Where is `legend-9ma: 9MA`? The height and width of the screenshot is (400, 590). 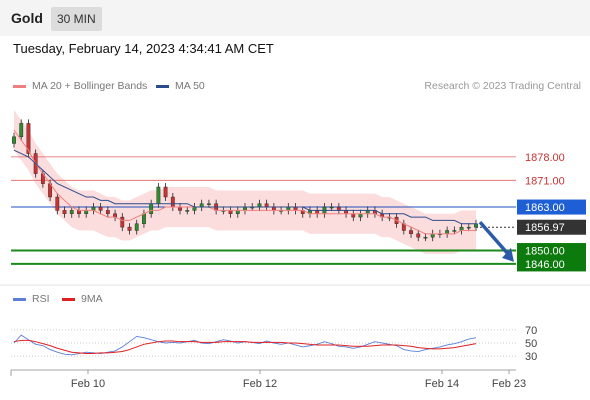
legend-9ma: 9MA is located at coordinates (82, 299).